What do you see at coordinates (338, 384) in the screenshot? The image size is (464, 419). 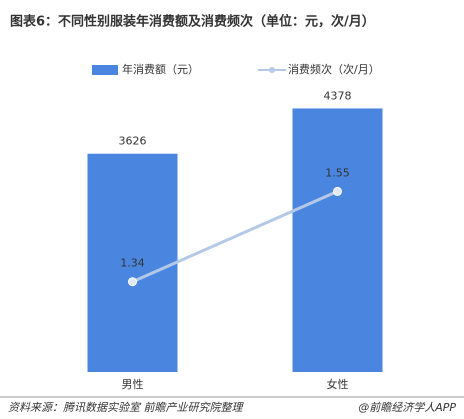 I see `x-tick-label: 女性` at bounding box center [338, 384].